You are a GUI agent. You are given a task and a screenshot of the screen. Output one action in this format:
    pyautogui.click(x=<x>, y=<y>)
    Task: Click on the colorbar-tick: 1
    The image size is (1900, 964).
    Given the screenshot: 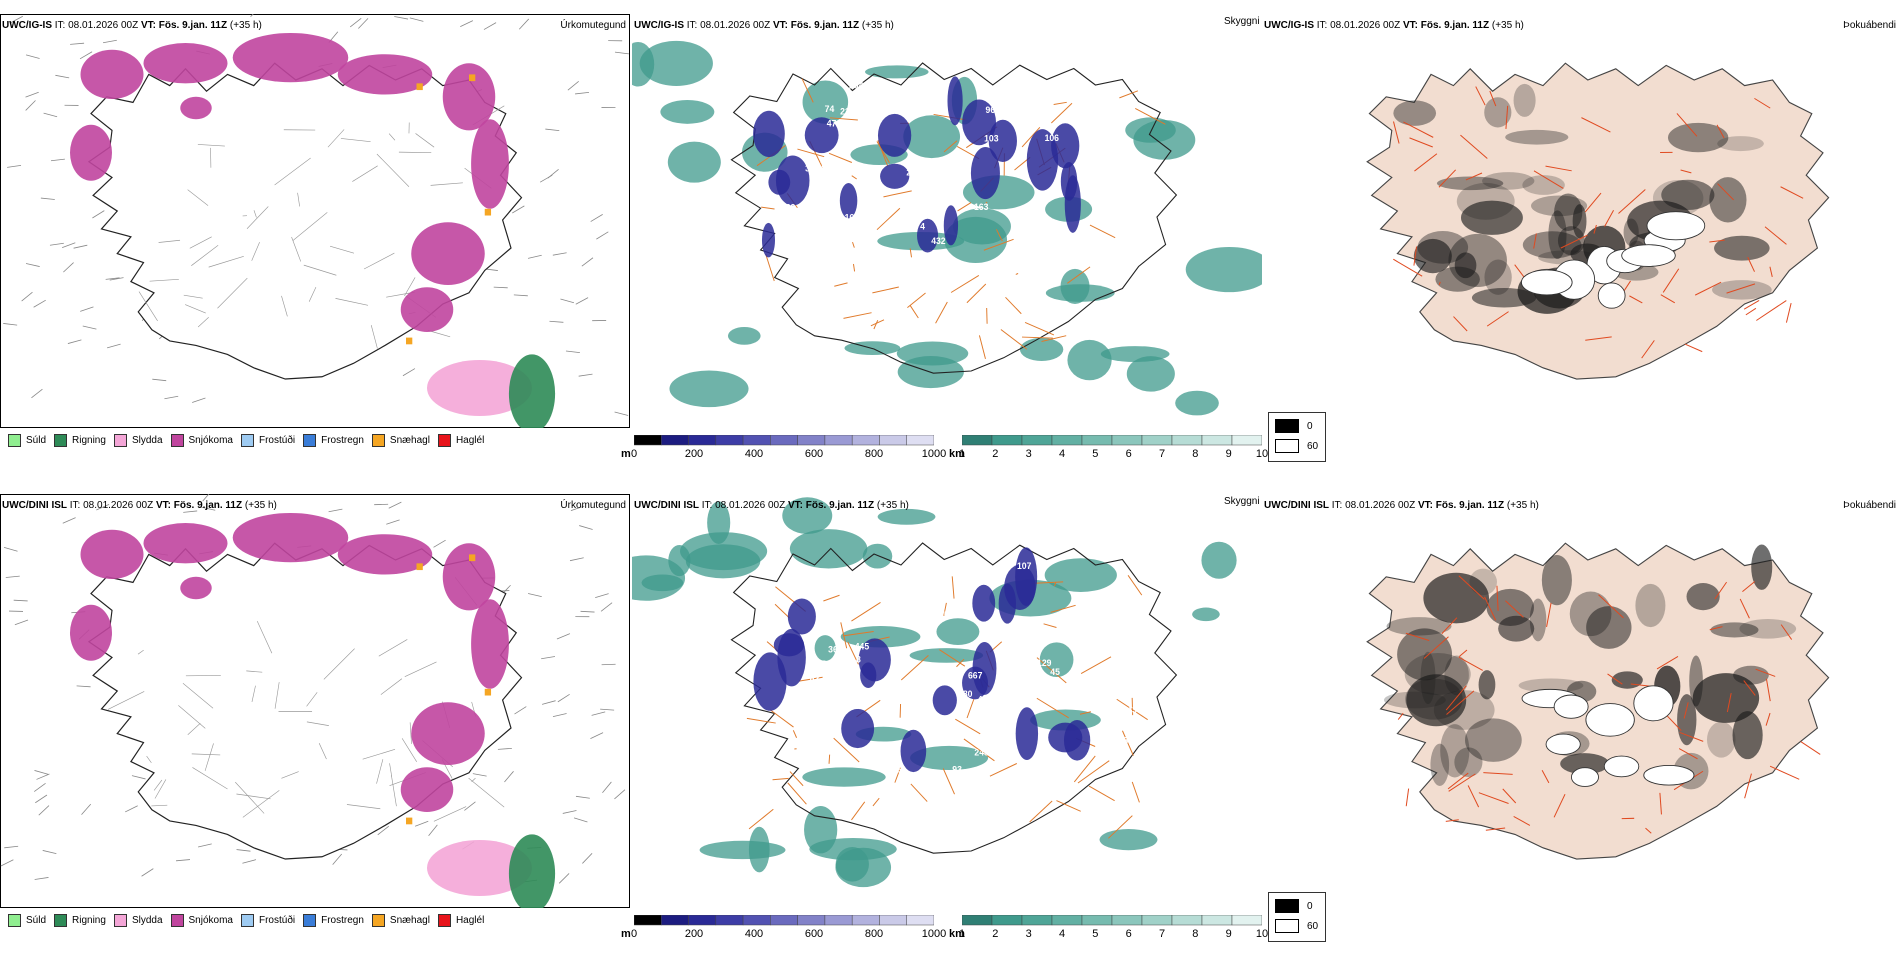 What is the action you would take?
    pyautogui.click(x=962, y=454)
    